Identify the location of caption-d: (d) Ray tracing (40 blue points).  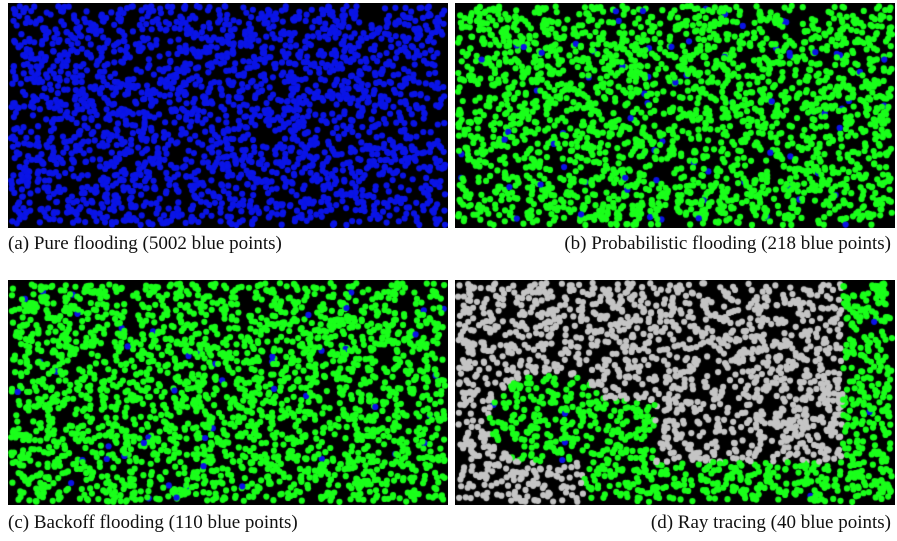
(770, 522).